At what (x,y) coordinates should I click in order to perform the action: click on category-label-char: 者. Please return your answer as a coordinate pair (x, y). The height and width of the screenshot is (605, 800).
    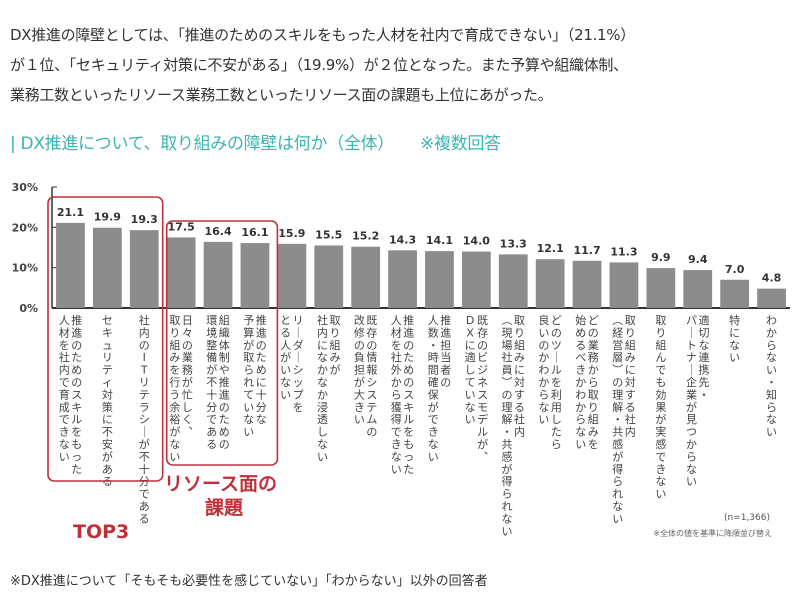
    Looking at the image, I should click on (445, 370).